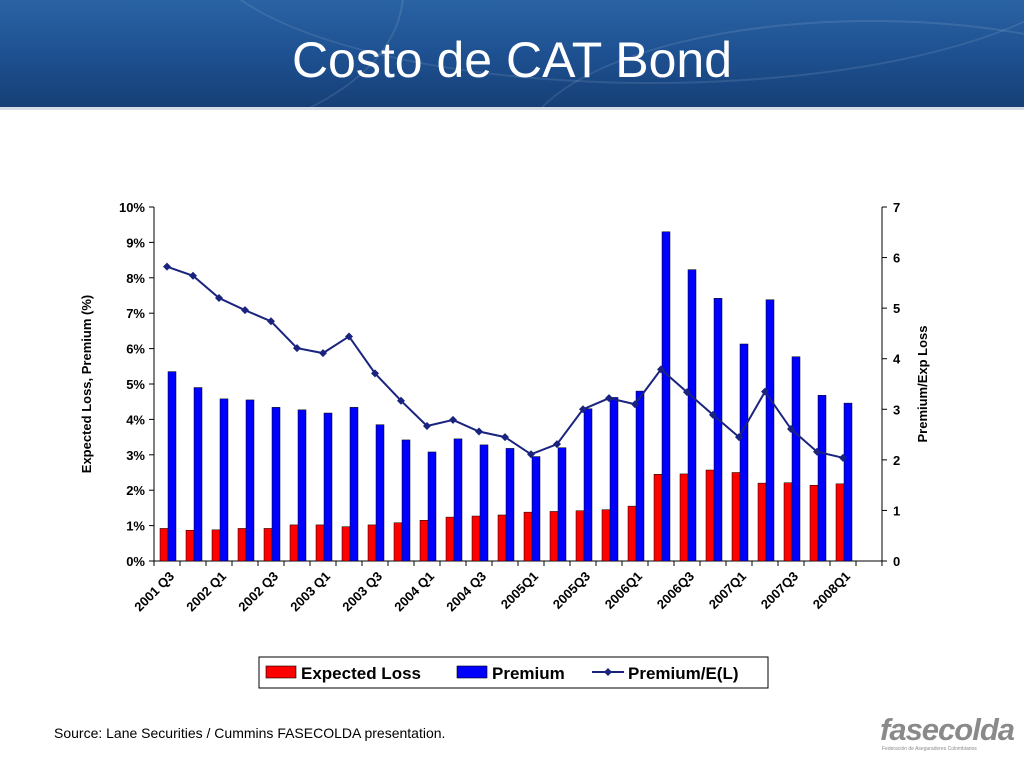  I want to click on y-tick-label: 1%, so click(135, 526).